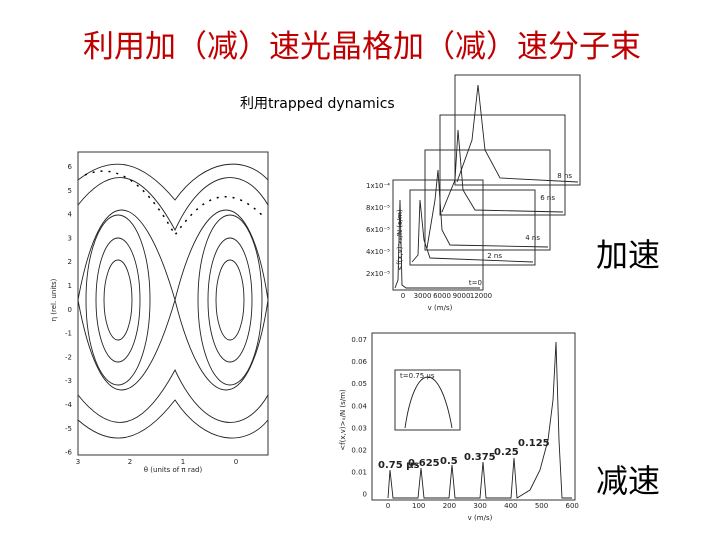  What do you see at coordinates (449, 461) in the screenshot?
I see `peak-label: 0.5` at bounding box center [449, 461].